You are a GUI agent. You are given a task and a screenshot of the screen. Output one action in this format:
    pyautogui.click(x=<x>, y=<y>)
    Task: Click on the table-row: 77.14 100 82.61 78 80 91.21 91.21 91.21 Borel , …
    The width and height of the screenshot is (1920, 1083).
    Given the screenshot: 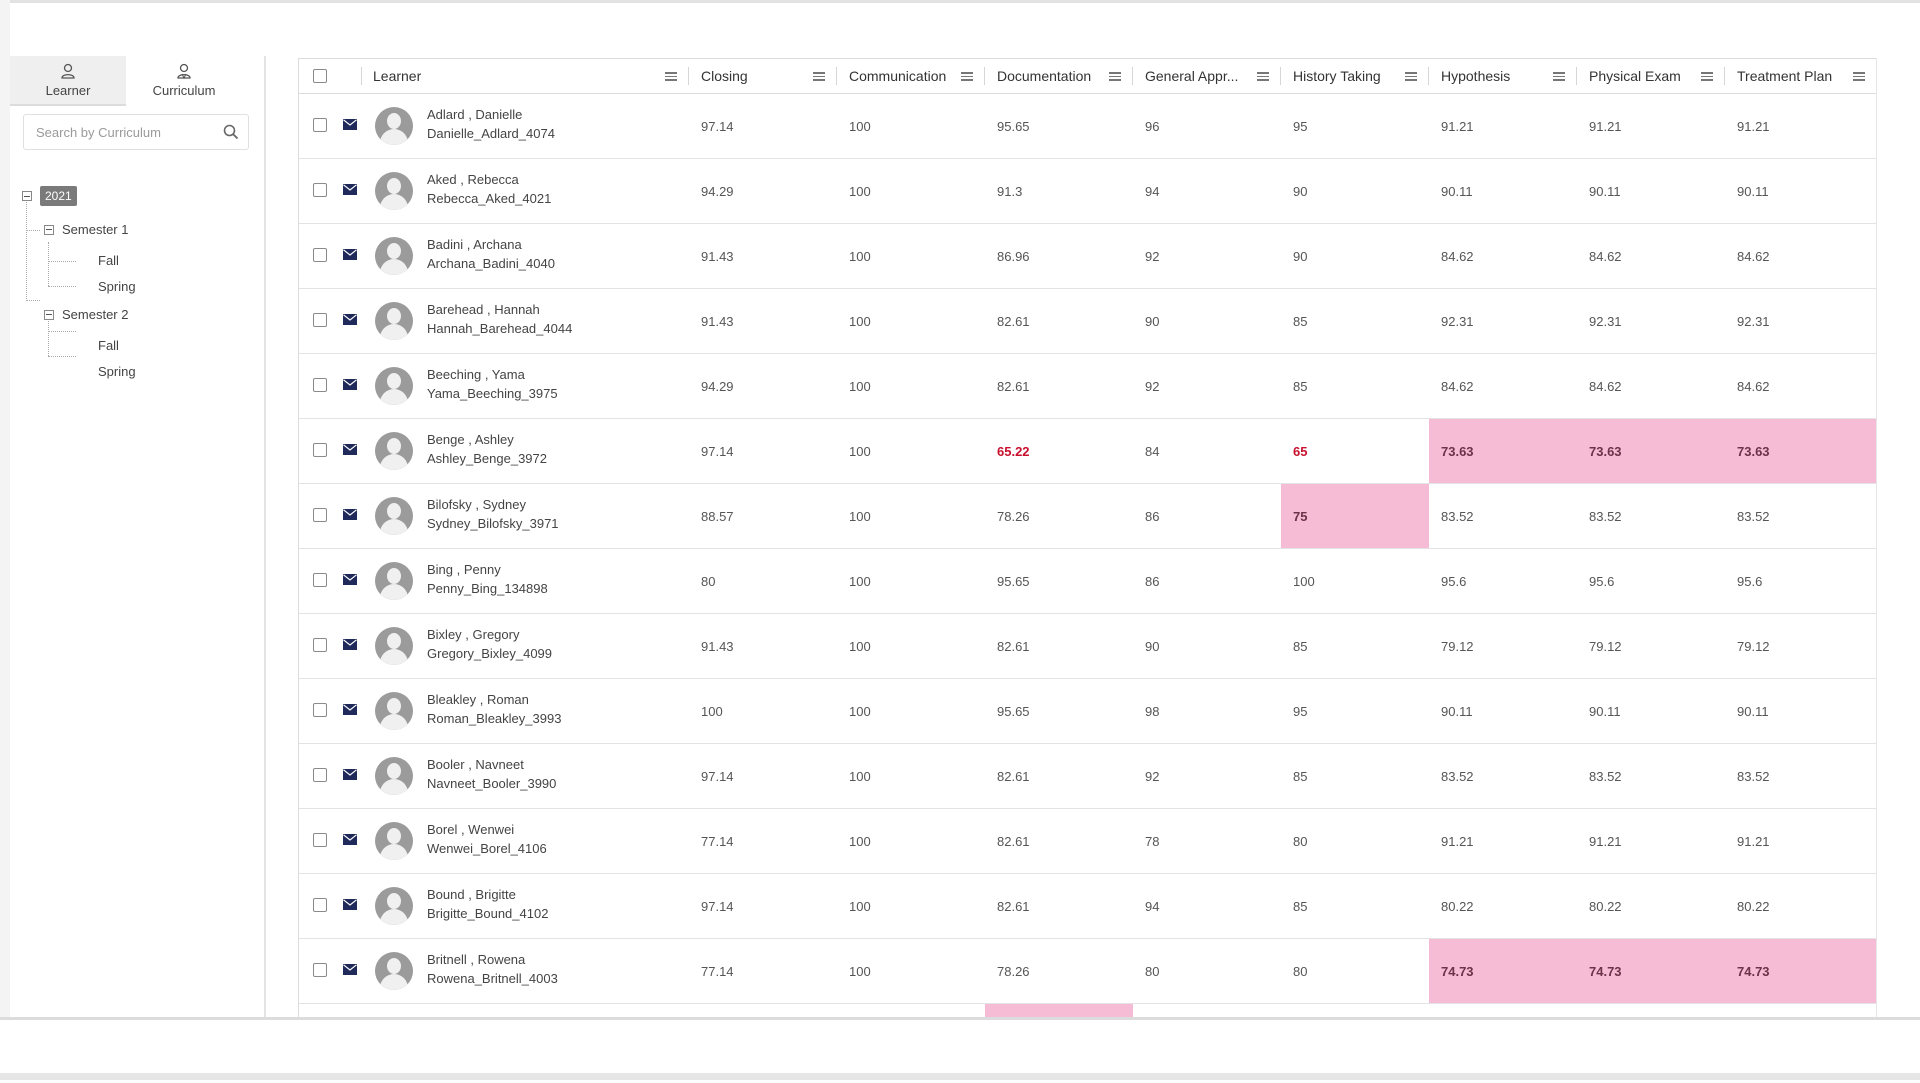 What is the action you would take?
    pyautogui.click(x=1088, y=841)
    